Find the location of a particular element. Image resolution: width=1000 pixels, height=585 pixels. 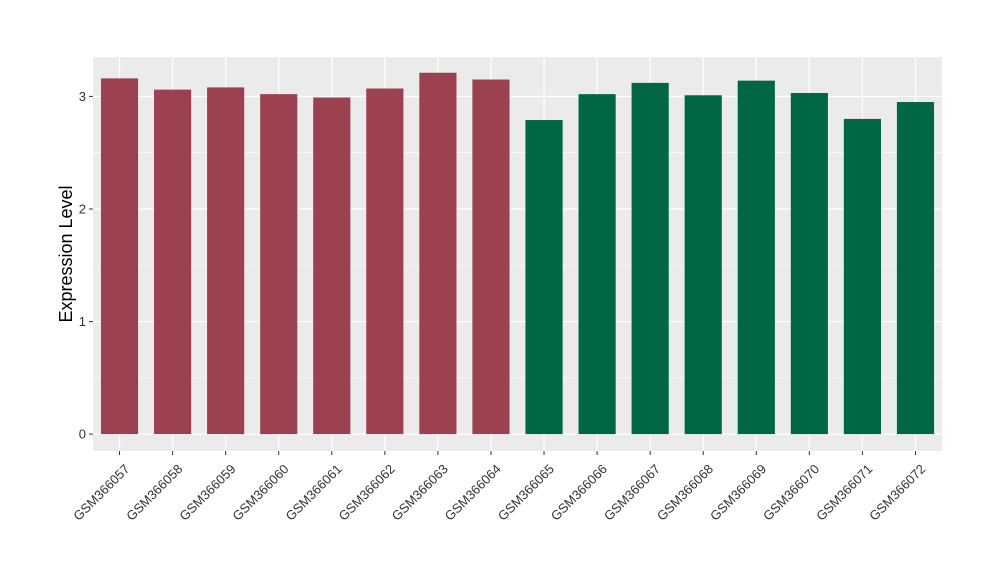

y-tick-label: 1 is located at coordinates (82, 321).